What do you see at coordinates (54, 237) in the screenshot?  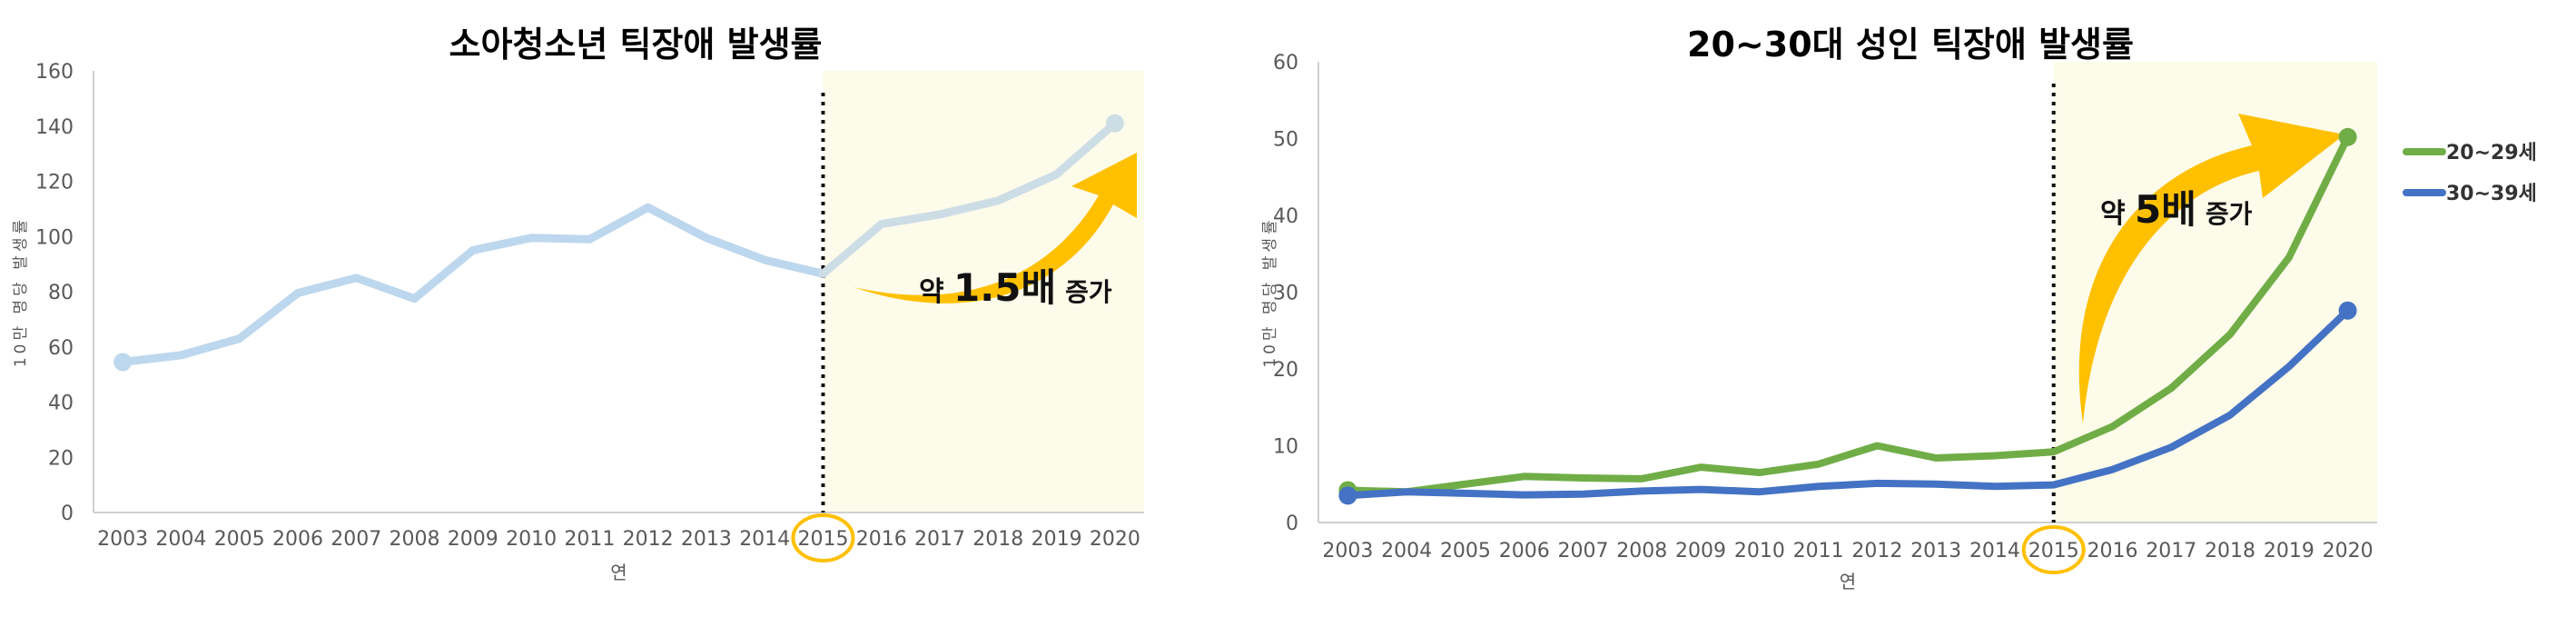 I see `y-tick-label: 100` at bounding box center [54, 237].